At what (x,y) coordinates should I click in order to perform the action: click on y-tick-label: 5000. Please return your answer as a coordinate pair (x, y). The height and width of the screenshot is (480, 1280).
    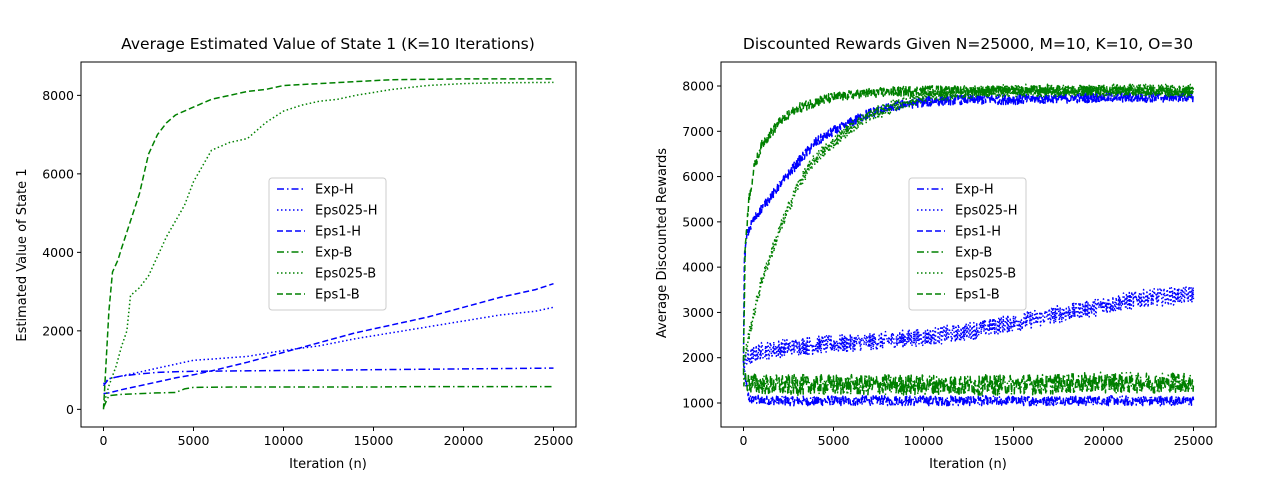
    Looking at the image, I should click on (698, 221).